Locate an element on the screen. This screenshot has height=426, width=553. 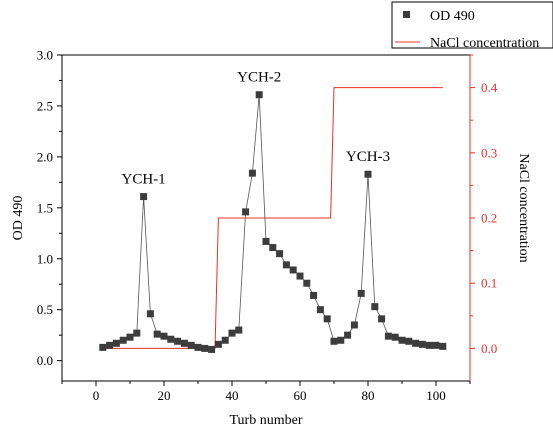
y-axis-title: OD 490 is located at coordinates (18, 218).